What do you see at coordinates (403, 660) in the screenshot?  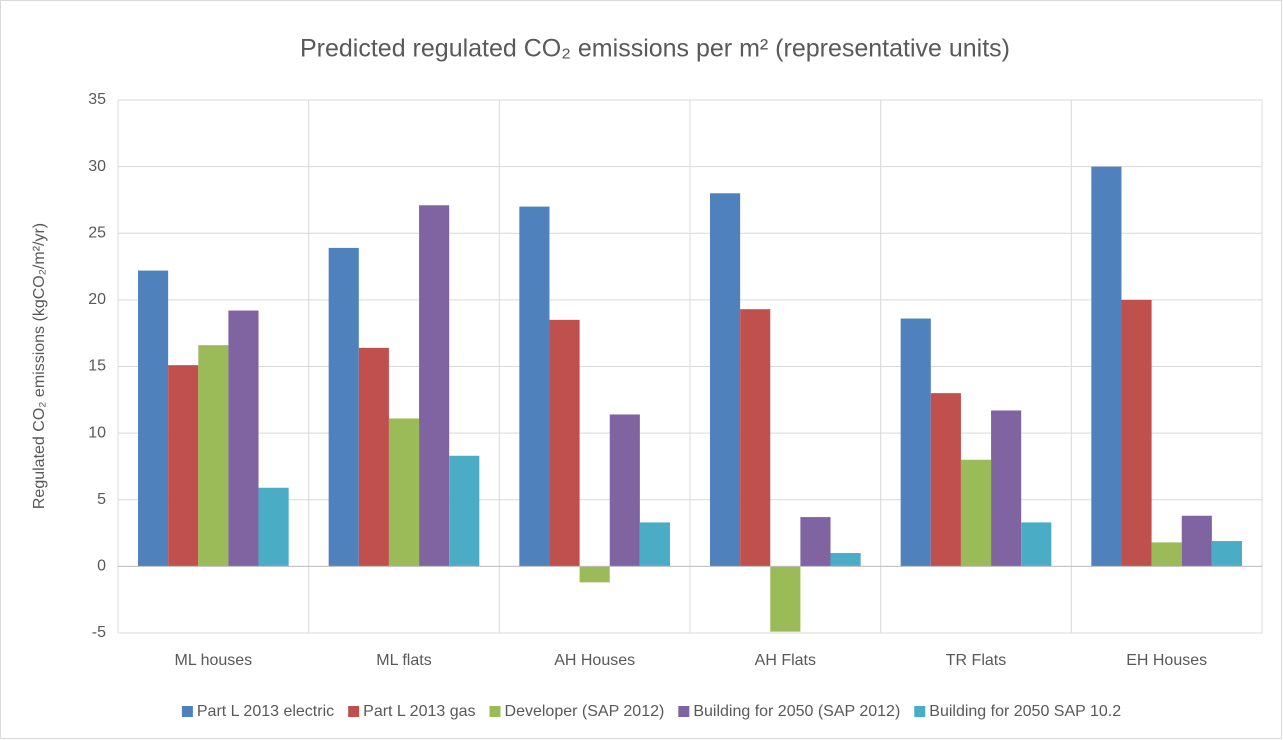 I see `x-tick-label: ML flats` at bounding box center [403, 660].